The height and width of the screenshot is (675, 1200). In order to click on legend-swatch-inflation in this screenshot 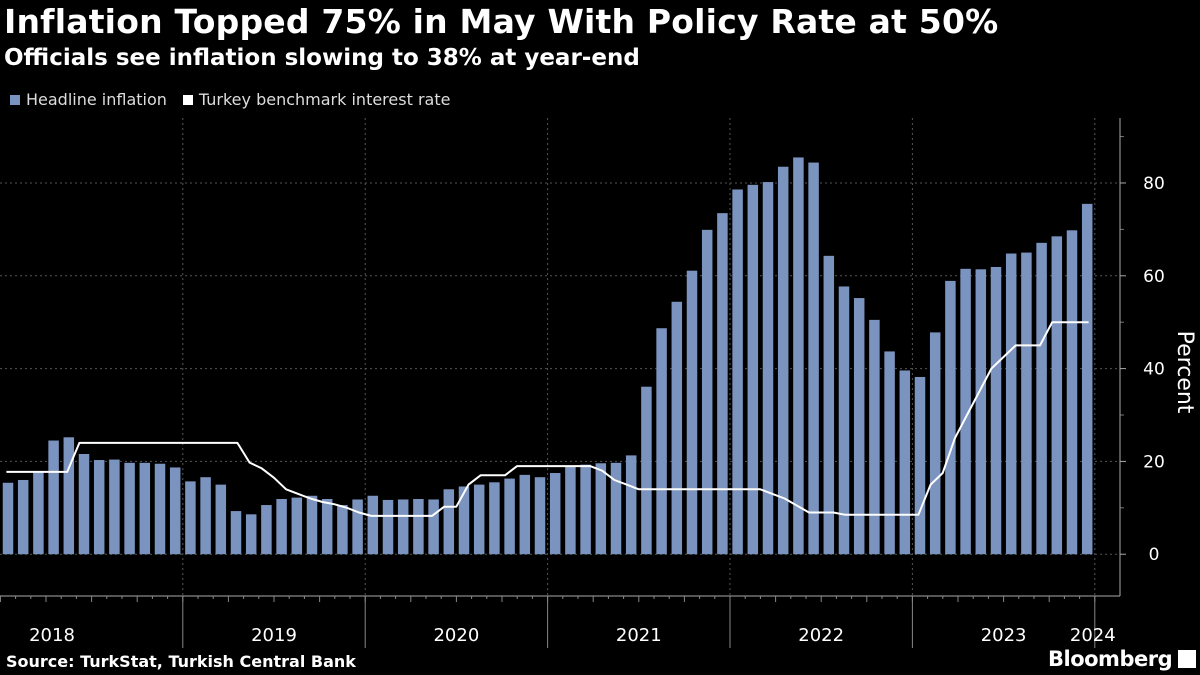, I will do `click(15, 99)`.